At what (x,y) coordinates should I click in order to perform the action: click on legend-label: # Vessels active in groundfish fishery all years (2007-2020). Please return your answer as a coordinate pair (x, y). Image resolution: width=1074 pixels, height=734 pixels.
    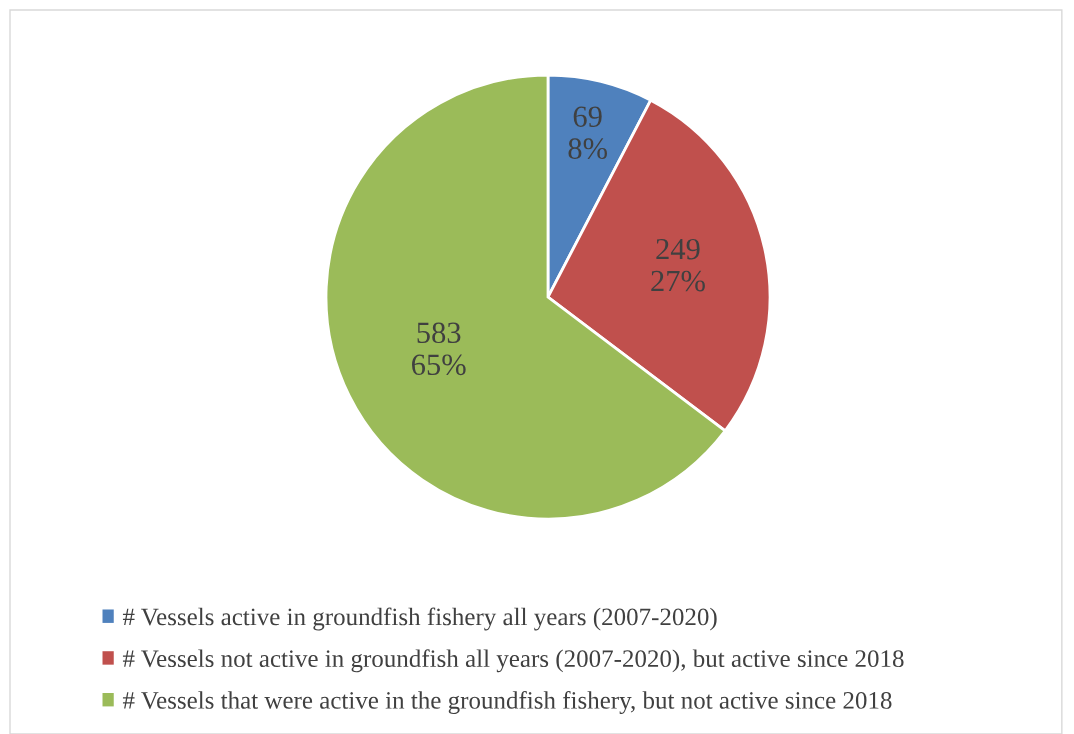
    Looking at the image, I should click on (419, 619).